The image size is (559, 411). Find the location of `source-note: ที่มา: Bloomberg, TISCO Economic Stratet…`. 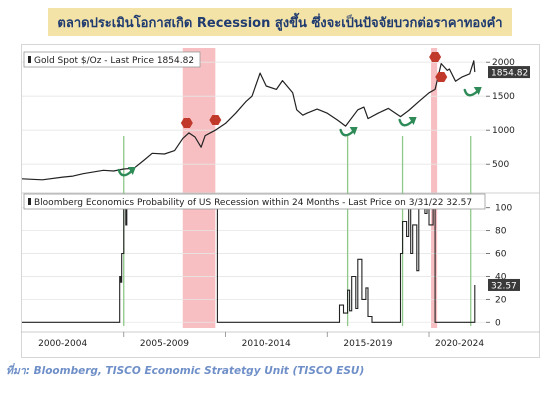

source-note: ที่มา: Bloomberg, TISCO Economic Stratet… is located at coordinates (185, 371).